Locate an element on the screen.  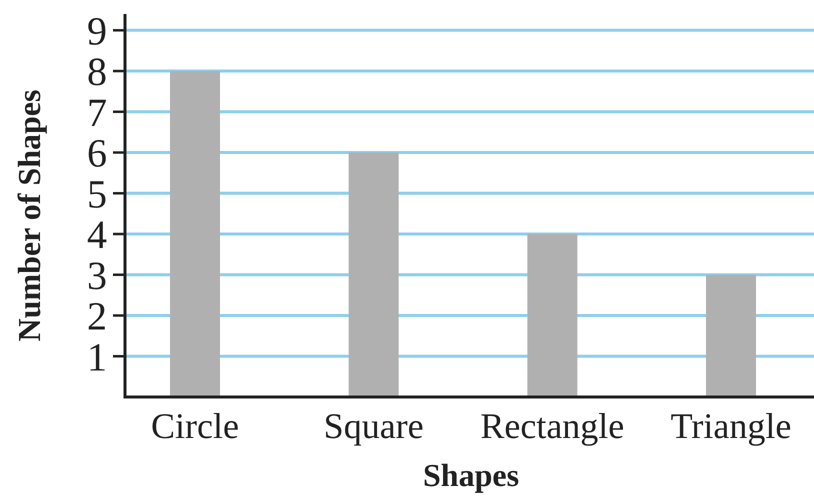
y-axis-title: Number of Shapes is located at coordinates (29, 216).